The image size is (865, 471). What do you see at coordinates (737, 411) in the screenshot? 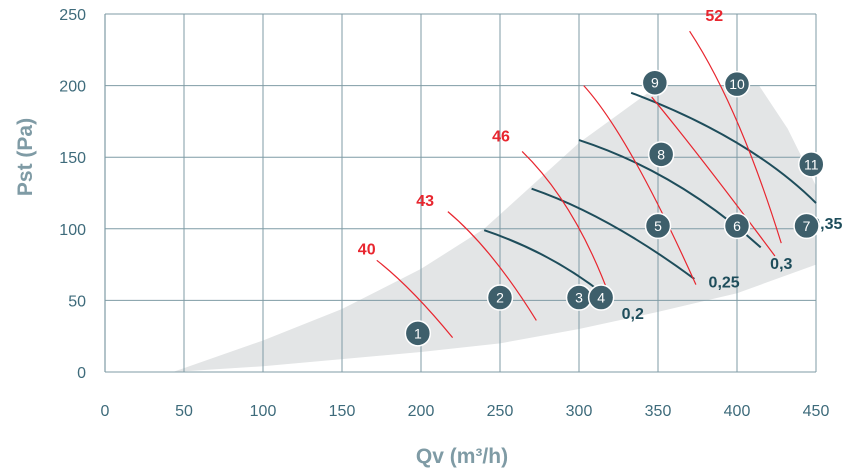
I see `x-tick-label: 400` at bounding box center [737, 411].